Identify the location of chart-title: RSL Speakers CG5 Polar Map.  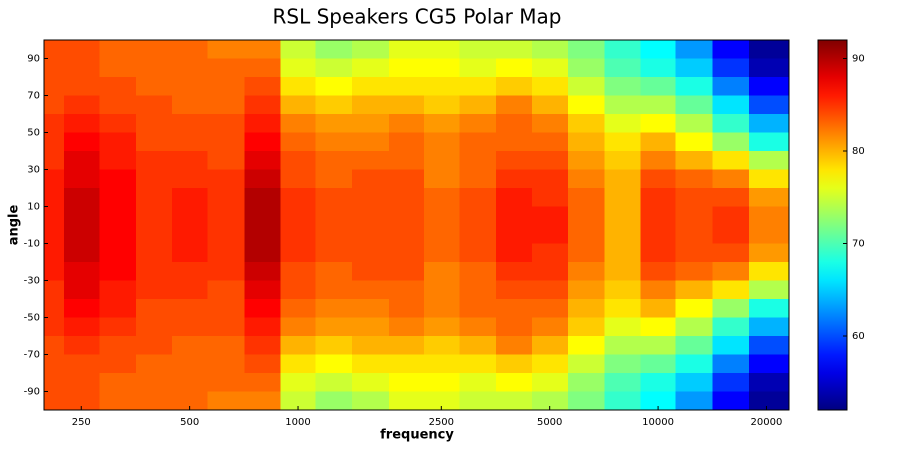
(417, 17).